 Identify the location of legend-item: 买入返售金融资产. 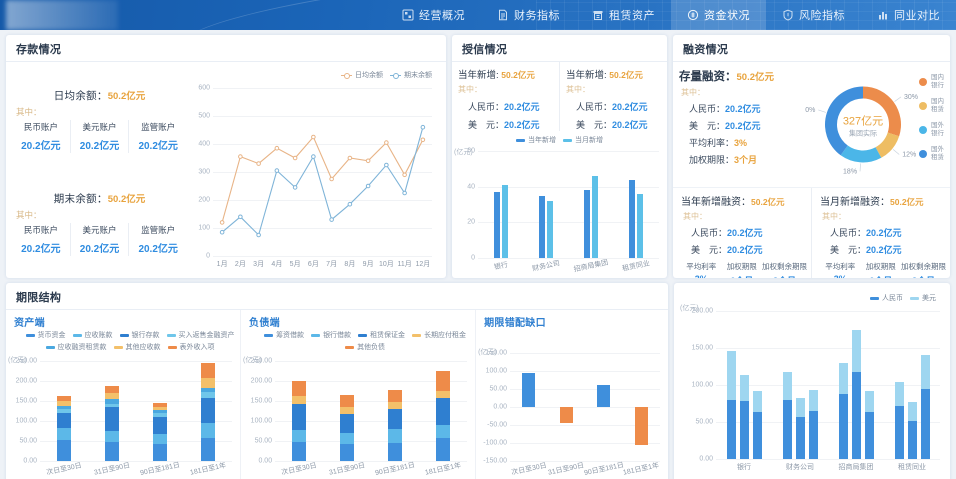
(200, 335).